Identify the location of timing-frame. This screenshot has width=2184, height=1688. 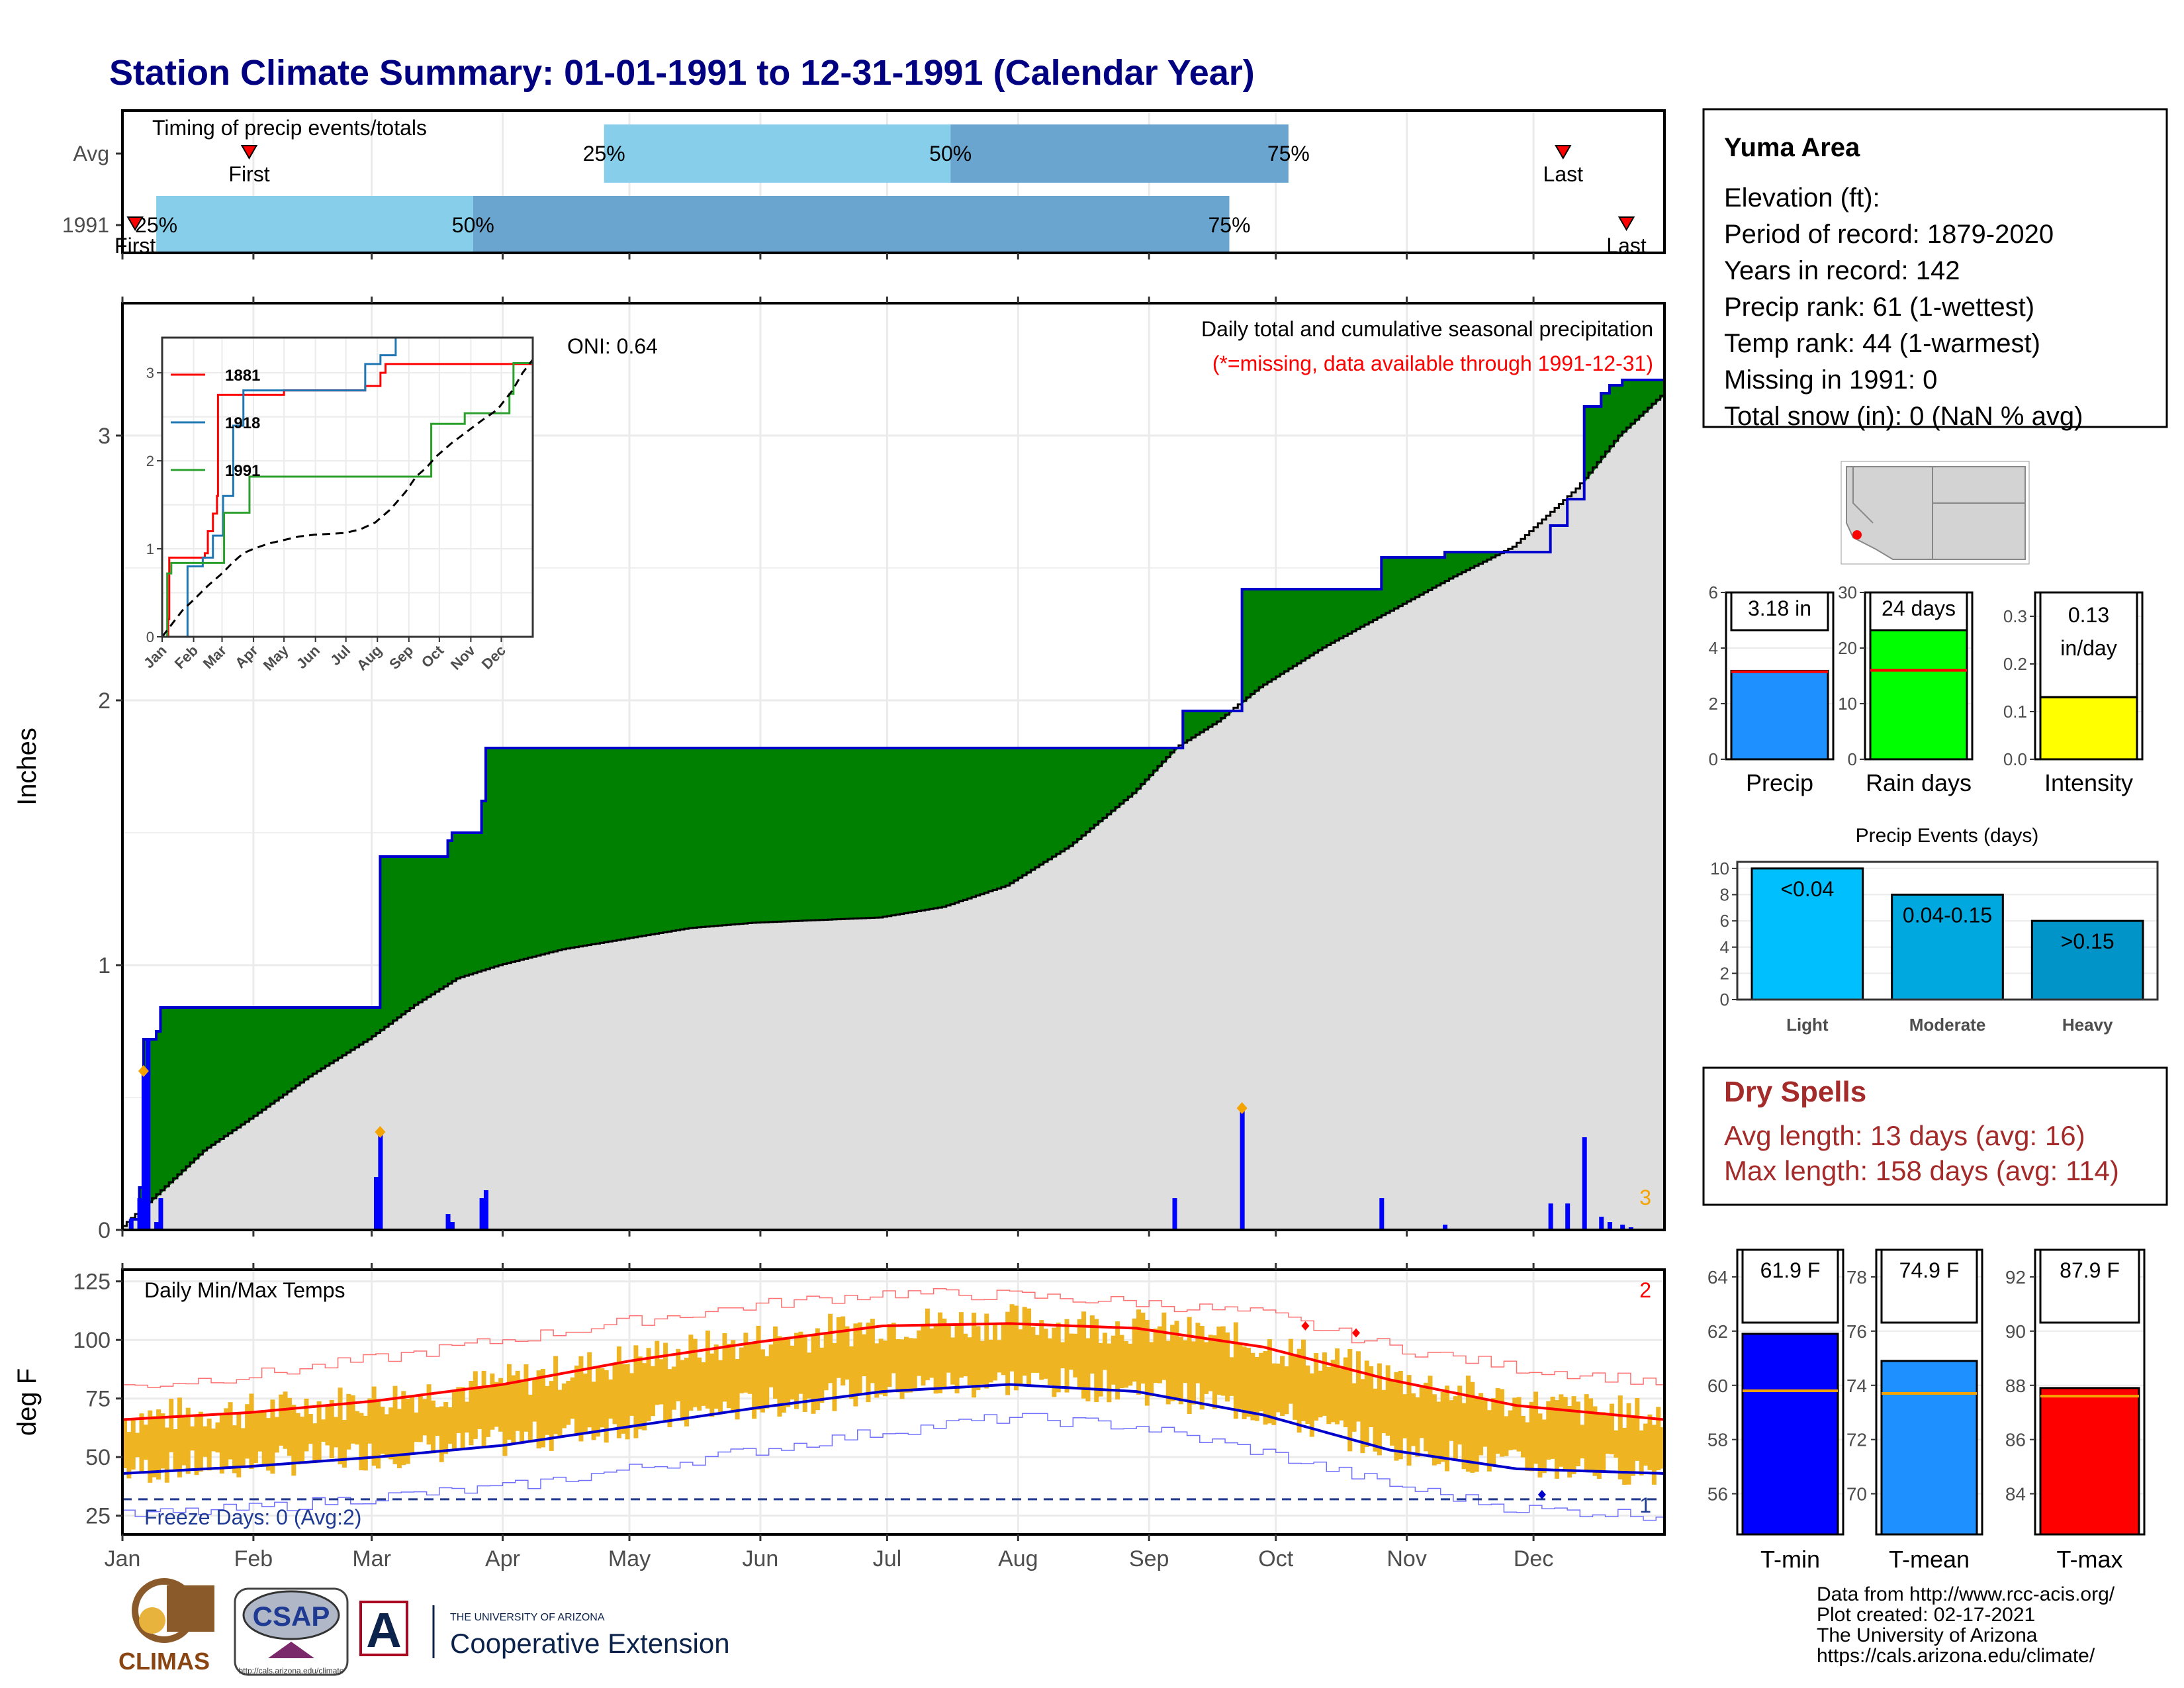
(893, 181).